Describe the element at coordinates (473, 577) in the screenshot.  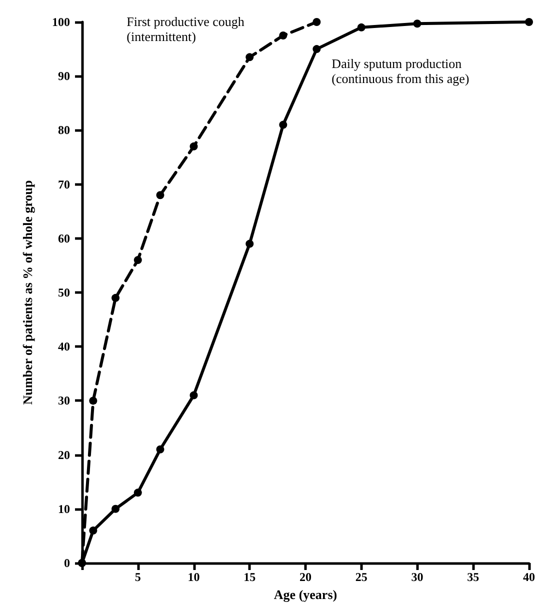
I see `x-tick-label: 35` at that location.